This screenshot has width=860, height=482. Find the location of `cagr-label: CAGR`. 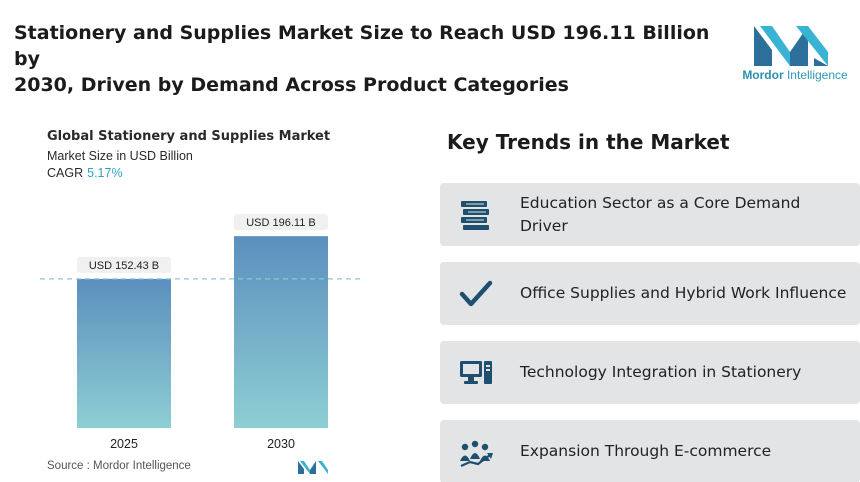

cagr-label: CAGR is located at coordinates (65, 173).